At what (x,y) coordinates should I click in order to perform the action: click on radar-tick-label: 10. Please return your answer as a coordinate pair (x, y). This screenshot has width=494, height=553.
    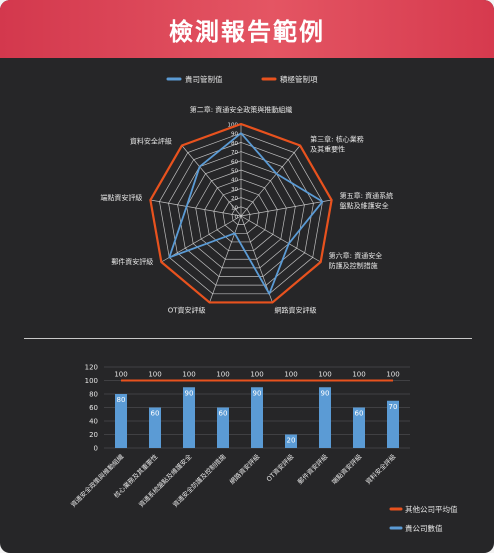
    Looking at the image, I should click on (234, 208).